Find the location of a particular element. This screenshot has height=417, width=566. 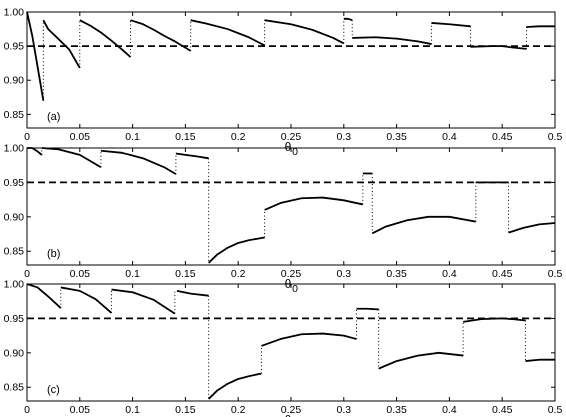

panel-label: (b) is located at coordinates (53, 254).